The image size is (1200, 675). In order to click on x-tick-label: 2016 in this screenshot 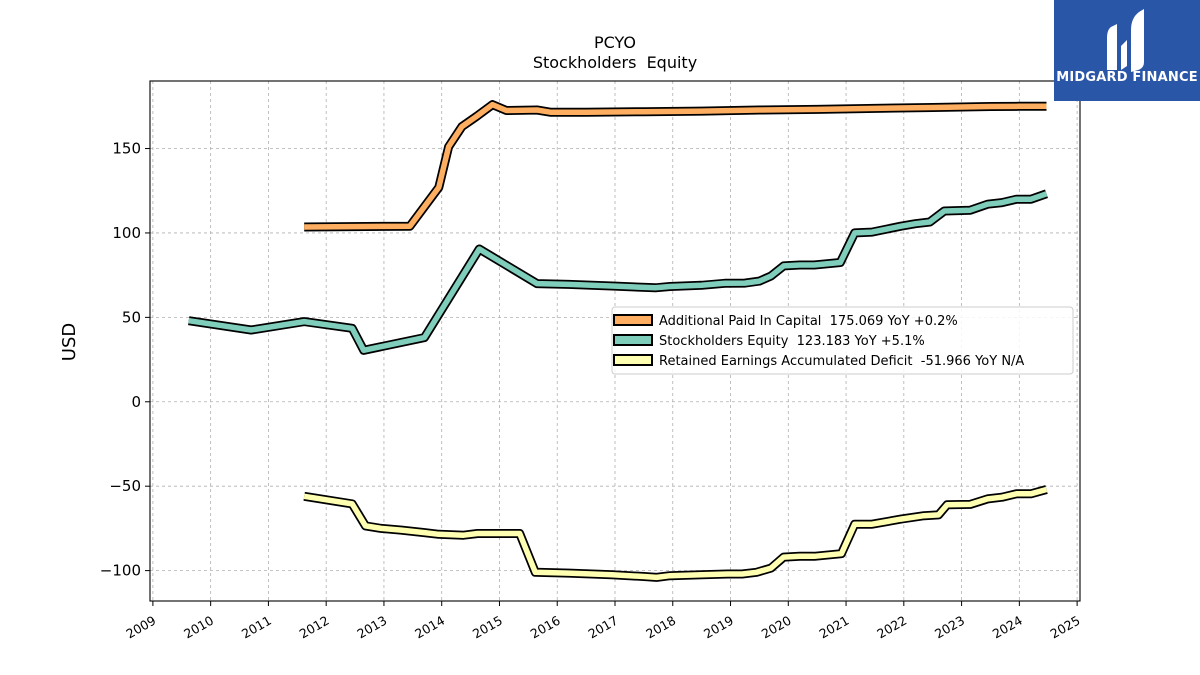, I will do `click(545, 627)`.